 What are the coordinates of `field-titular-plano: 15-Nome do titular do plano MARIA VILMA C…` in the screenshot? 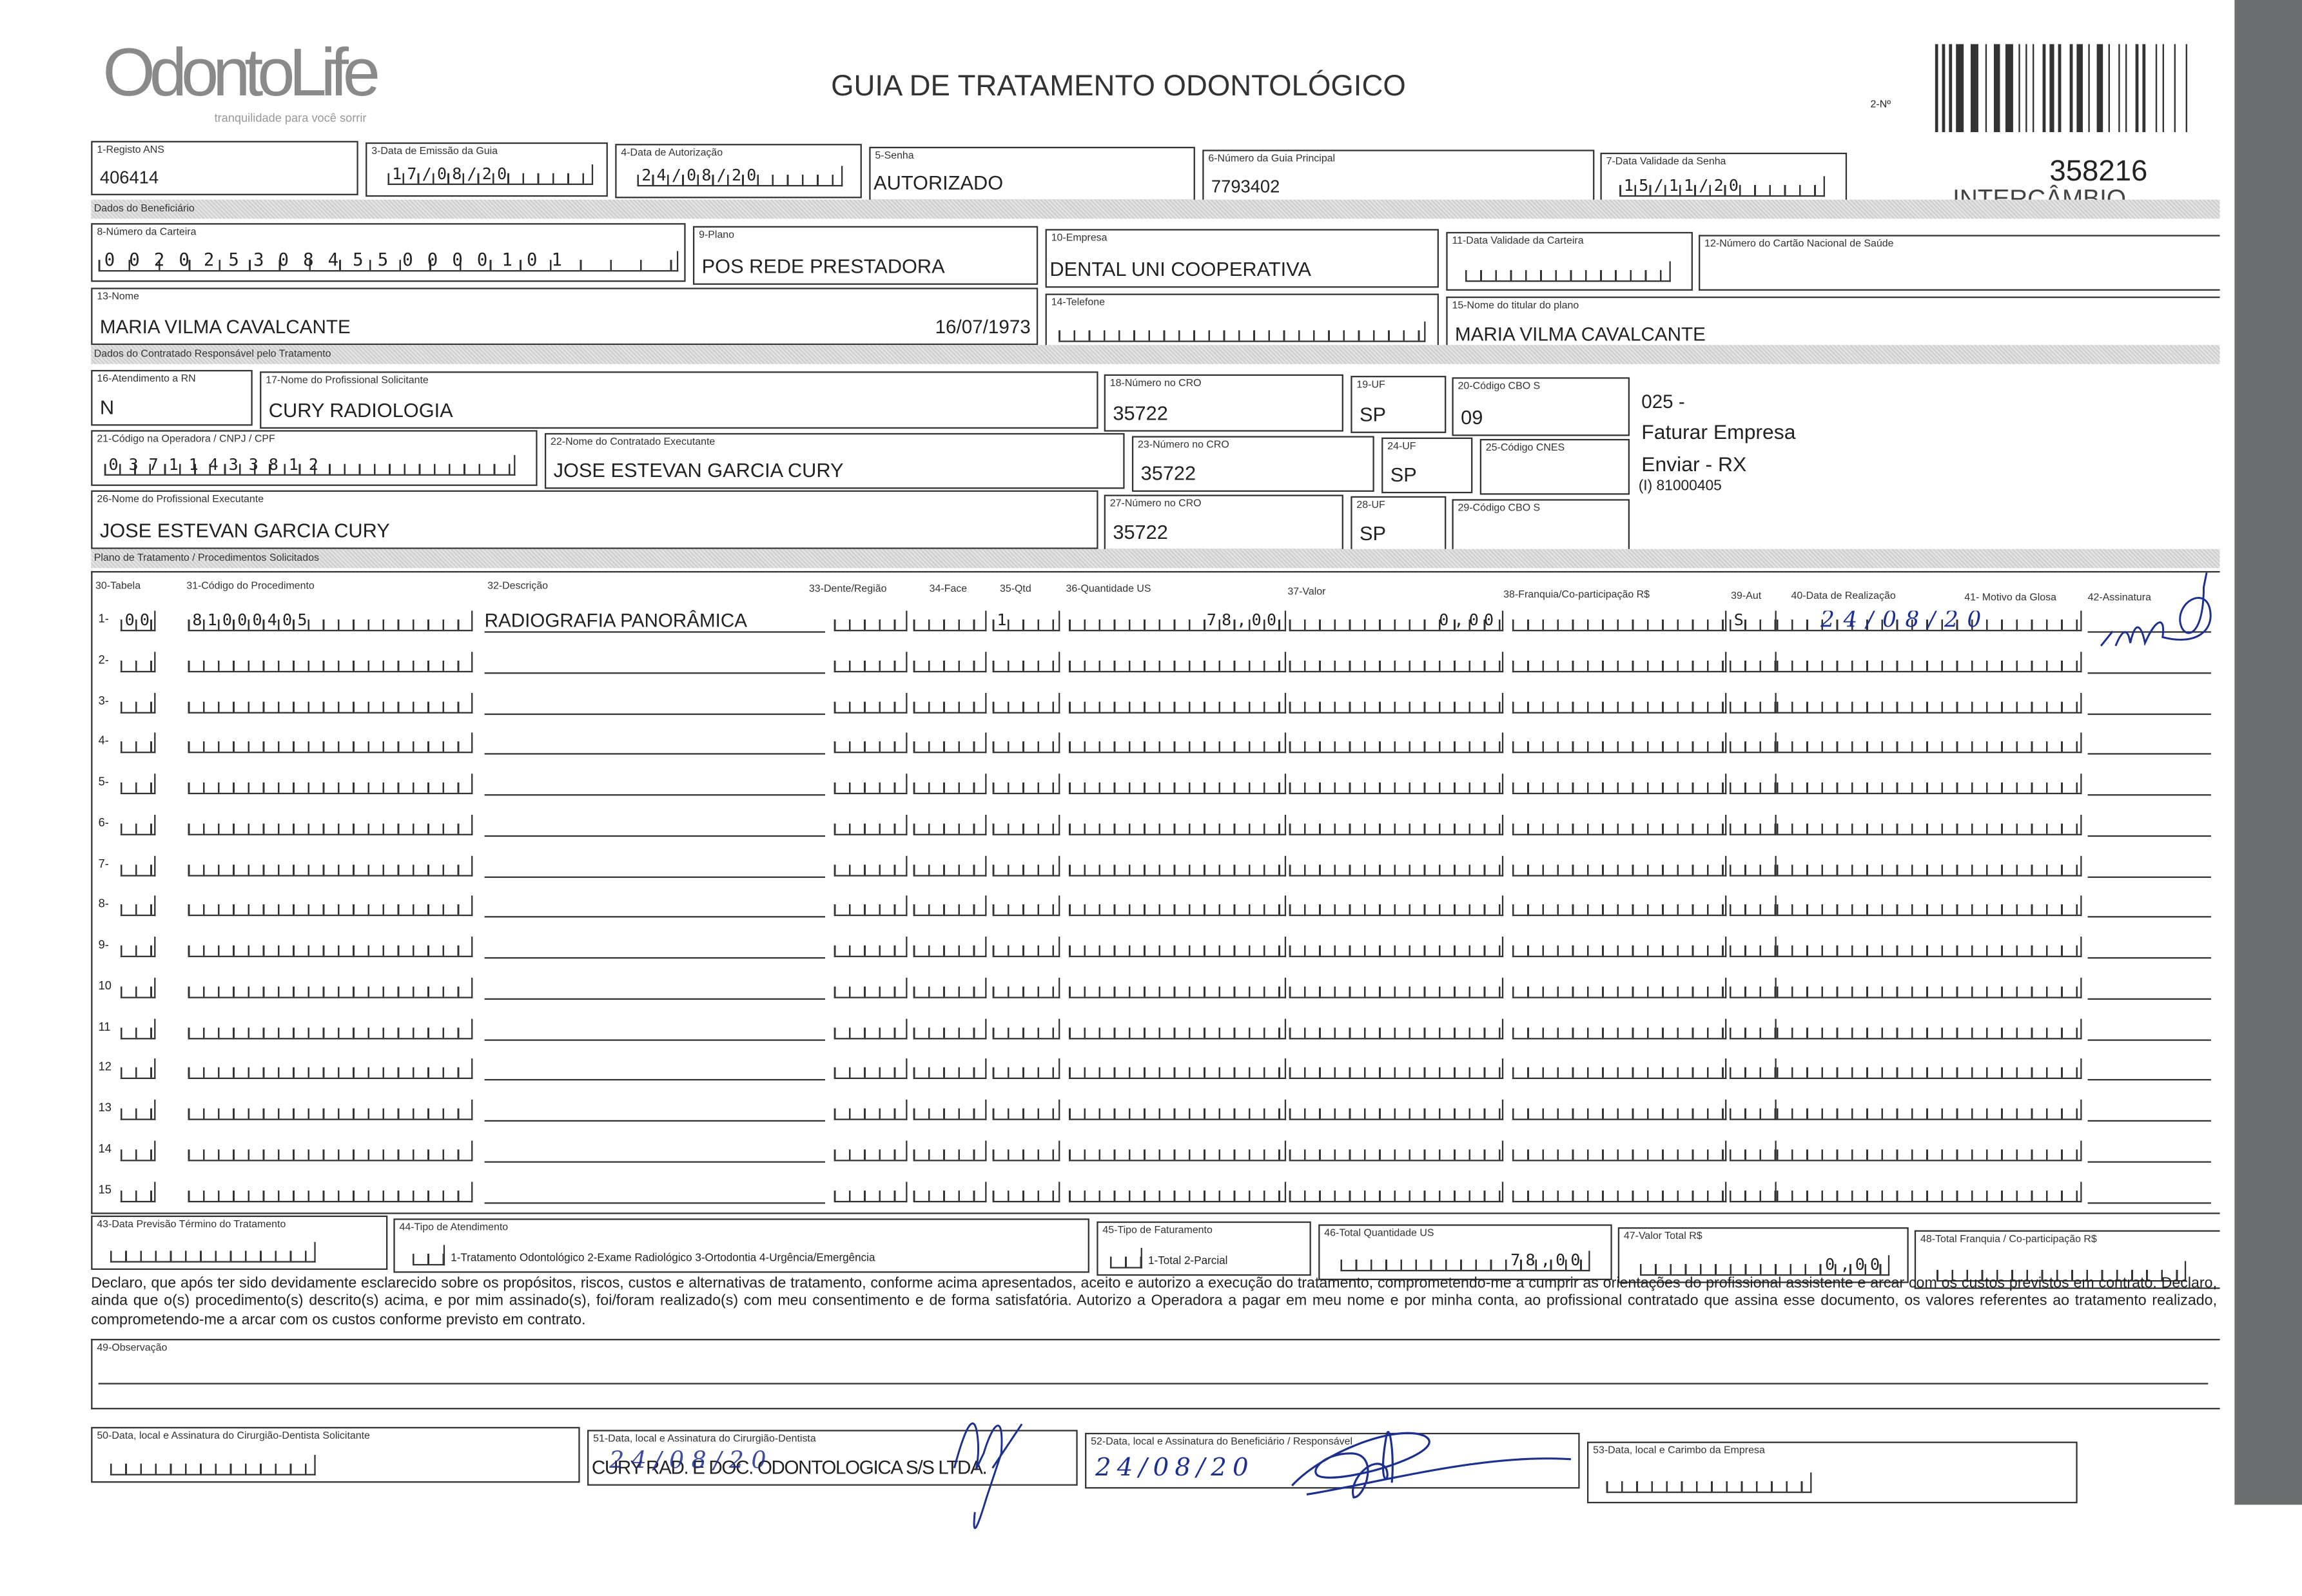 It's located at (1833, 325).